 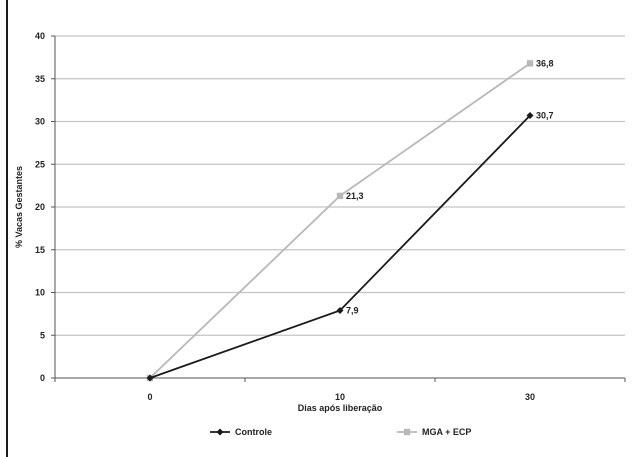 What do you see at coordinates (352, 310) in the screenshot?
I see `data-label-controle: 7,9` at bounding box center [352, 310].